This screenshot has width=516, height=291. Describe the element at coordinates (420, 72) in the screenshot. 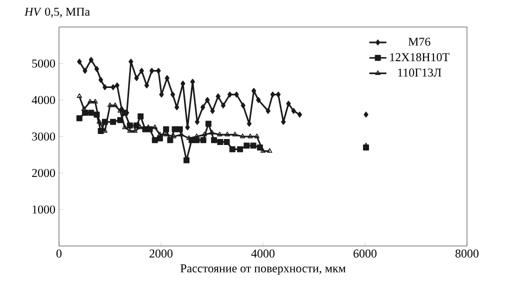

I see `legend-label: 110Г13Л` at that location.